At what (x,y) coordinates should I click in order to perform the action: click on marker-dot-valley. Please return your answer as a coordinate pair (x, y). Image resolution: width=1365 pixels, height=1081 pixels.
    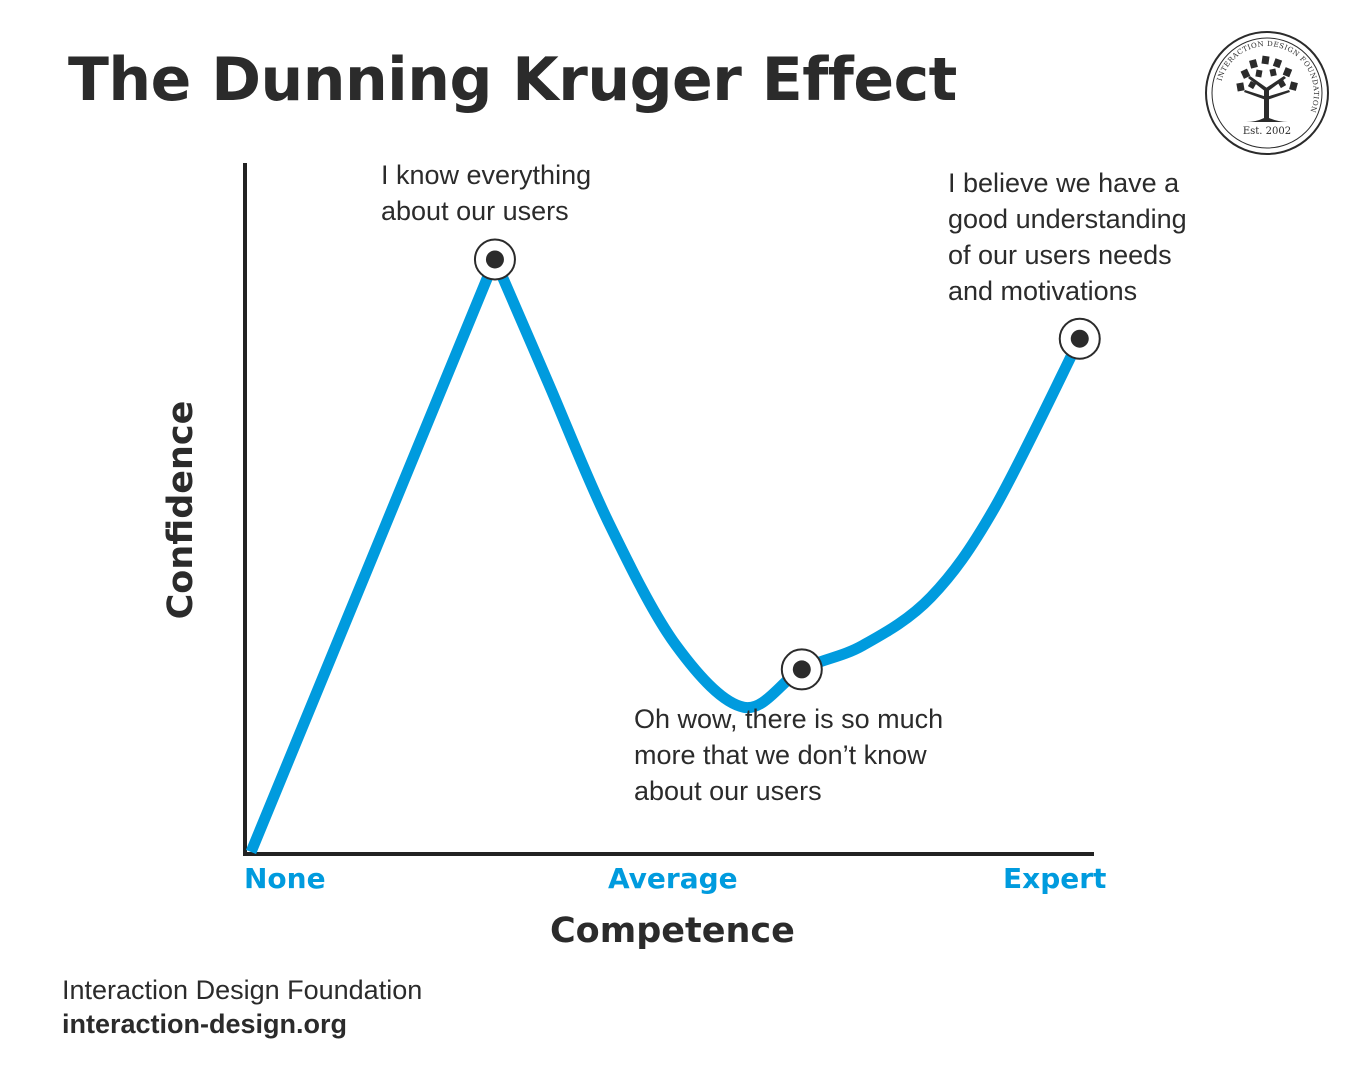
    Looking at the image, I should click on (801, 669).